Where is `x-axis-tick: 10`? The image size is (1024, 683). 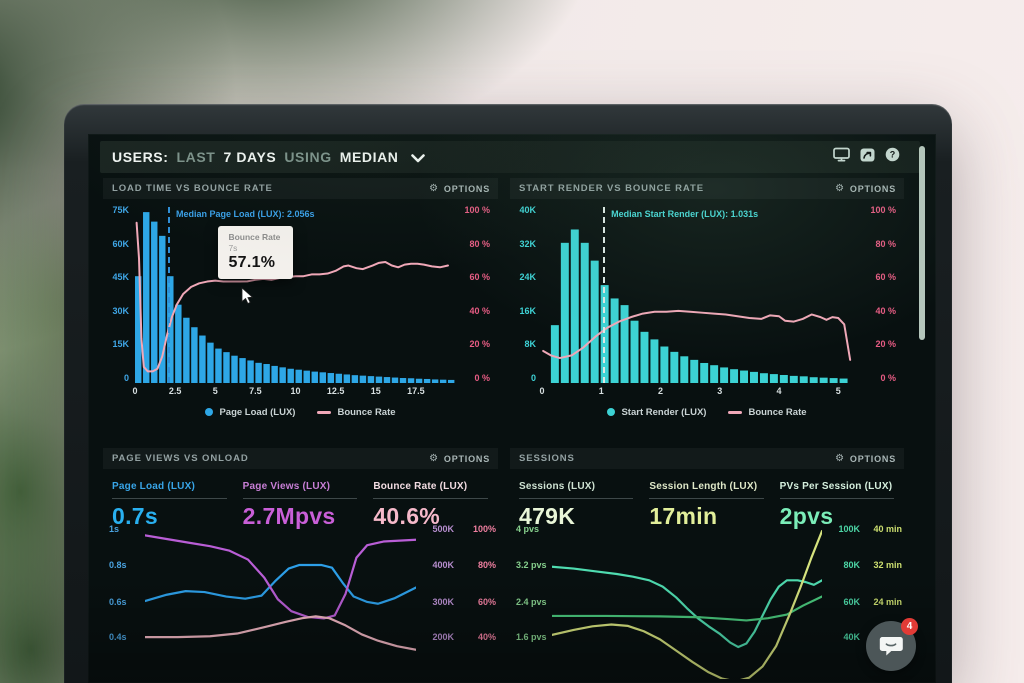 x-axis-tick: 10 is located at coordinates (295, 391).